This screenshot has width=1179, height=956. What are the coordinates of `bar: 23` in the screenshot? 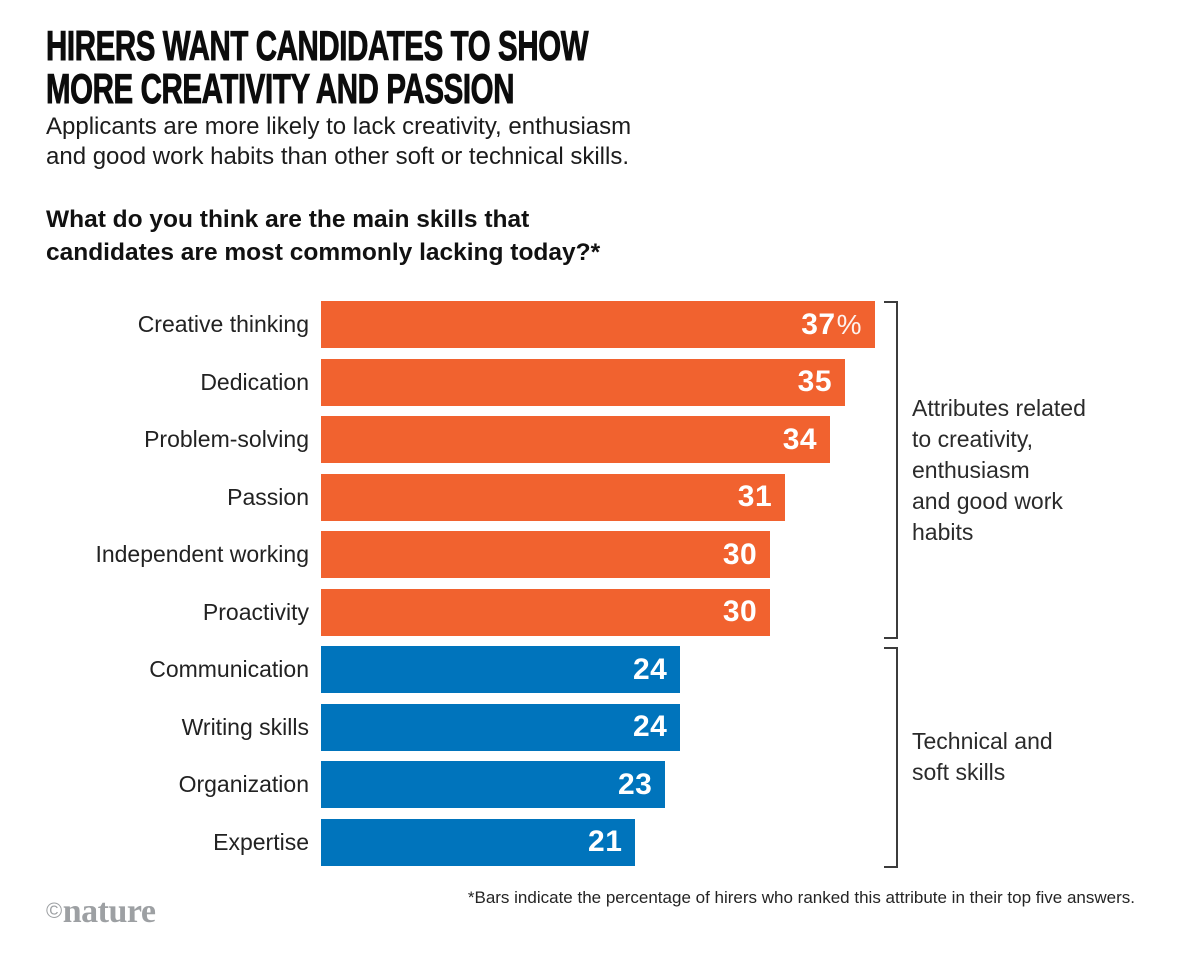 It's located at (493, 784).